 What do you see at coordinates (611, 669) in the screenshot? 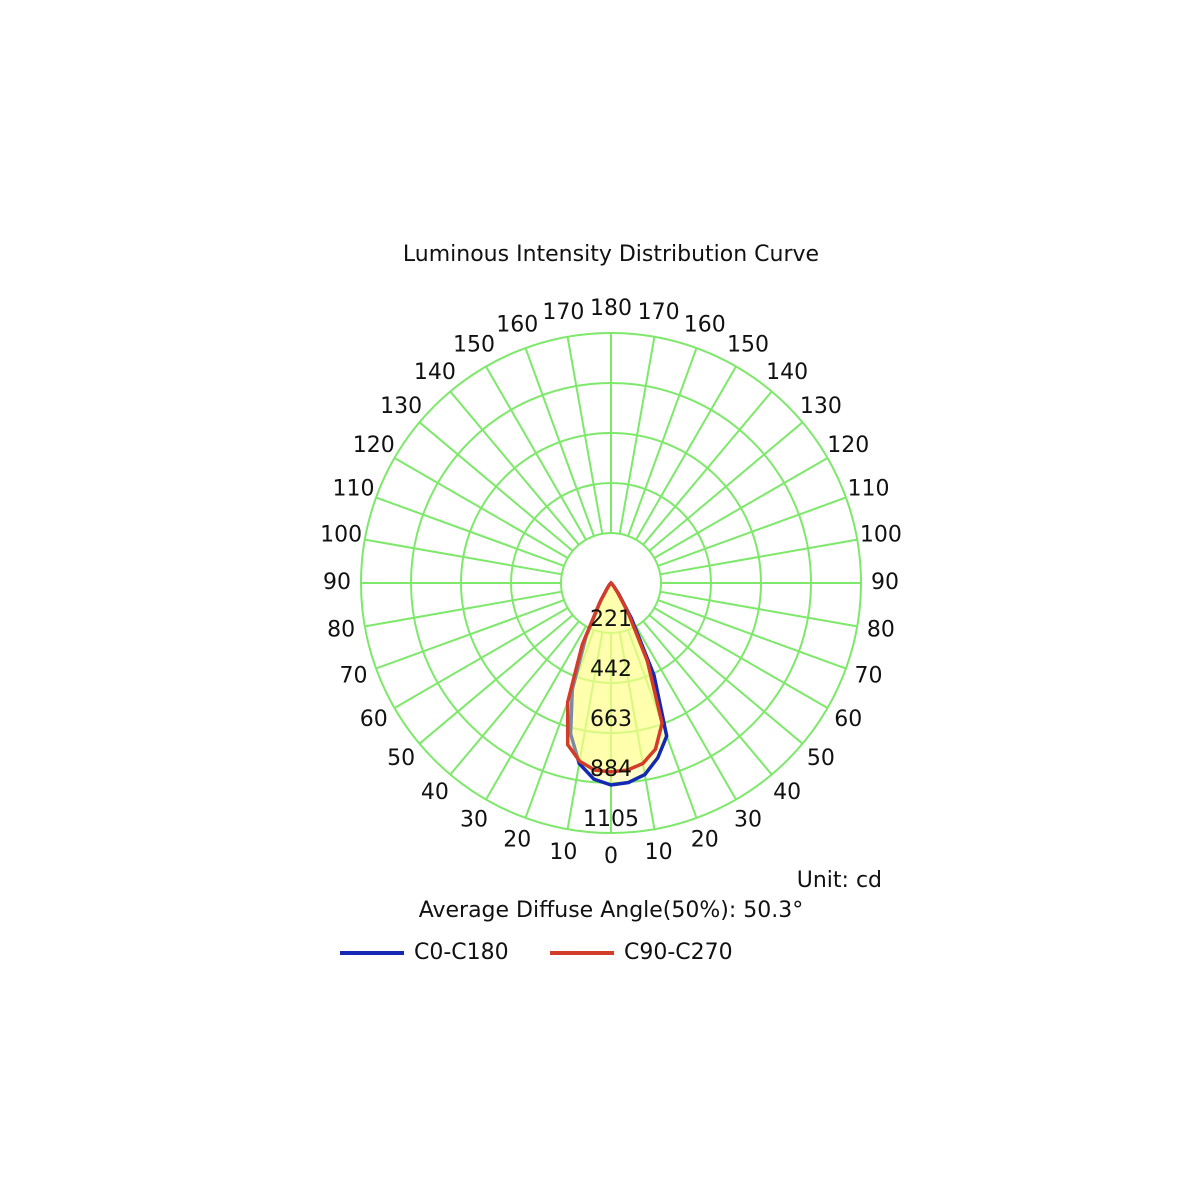
I see `r-tick-label: 442` at bounding box center [611, 669].